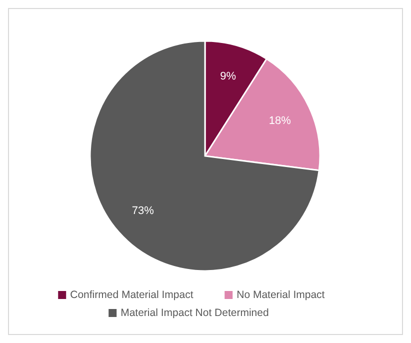 The height and width of the screenshot is (343, 411). I want to click on data-label: 18%, so click(280, 120).